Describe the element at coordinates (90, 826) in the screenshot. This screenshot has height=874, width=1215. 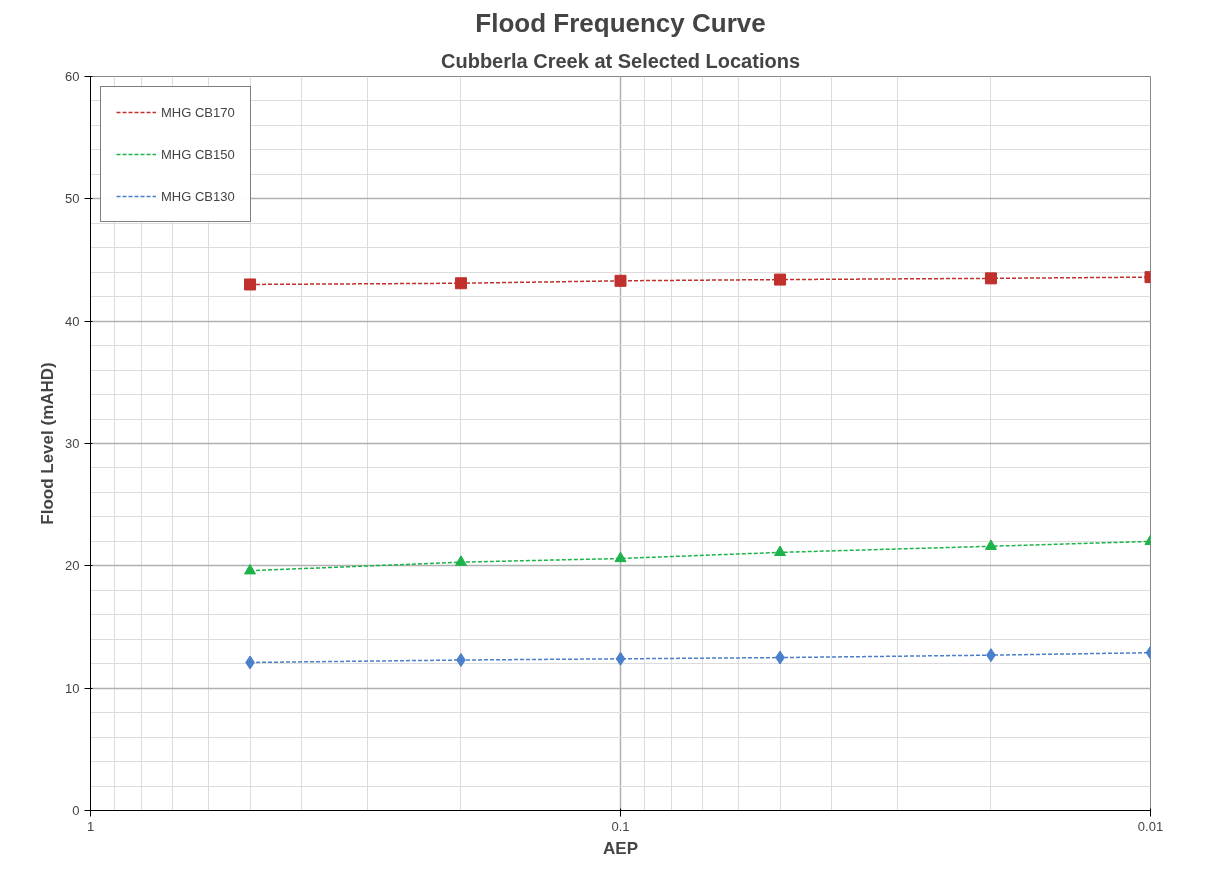
I see `x-tick-label: 1` at that location.